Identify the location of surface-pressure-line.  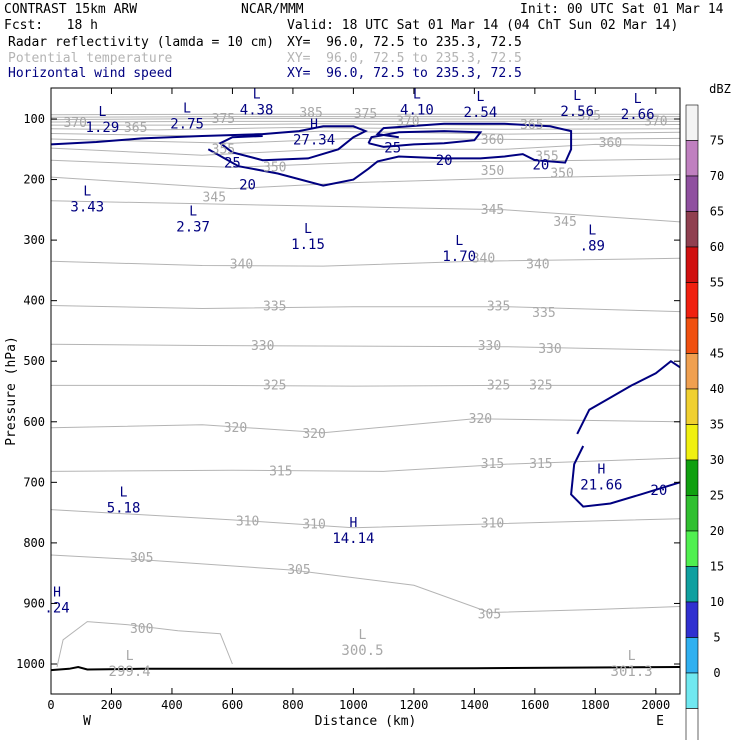
(365, 668).